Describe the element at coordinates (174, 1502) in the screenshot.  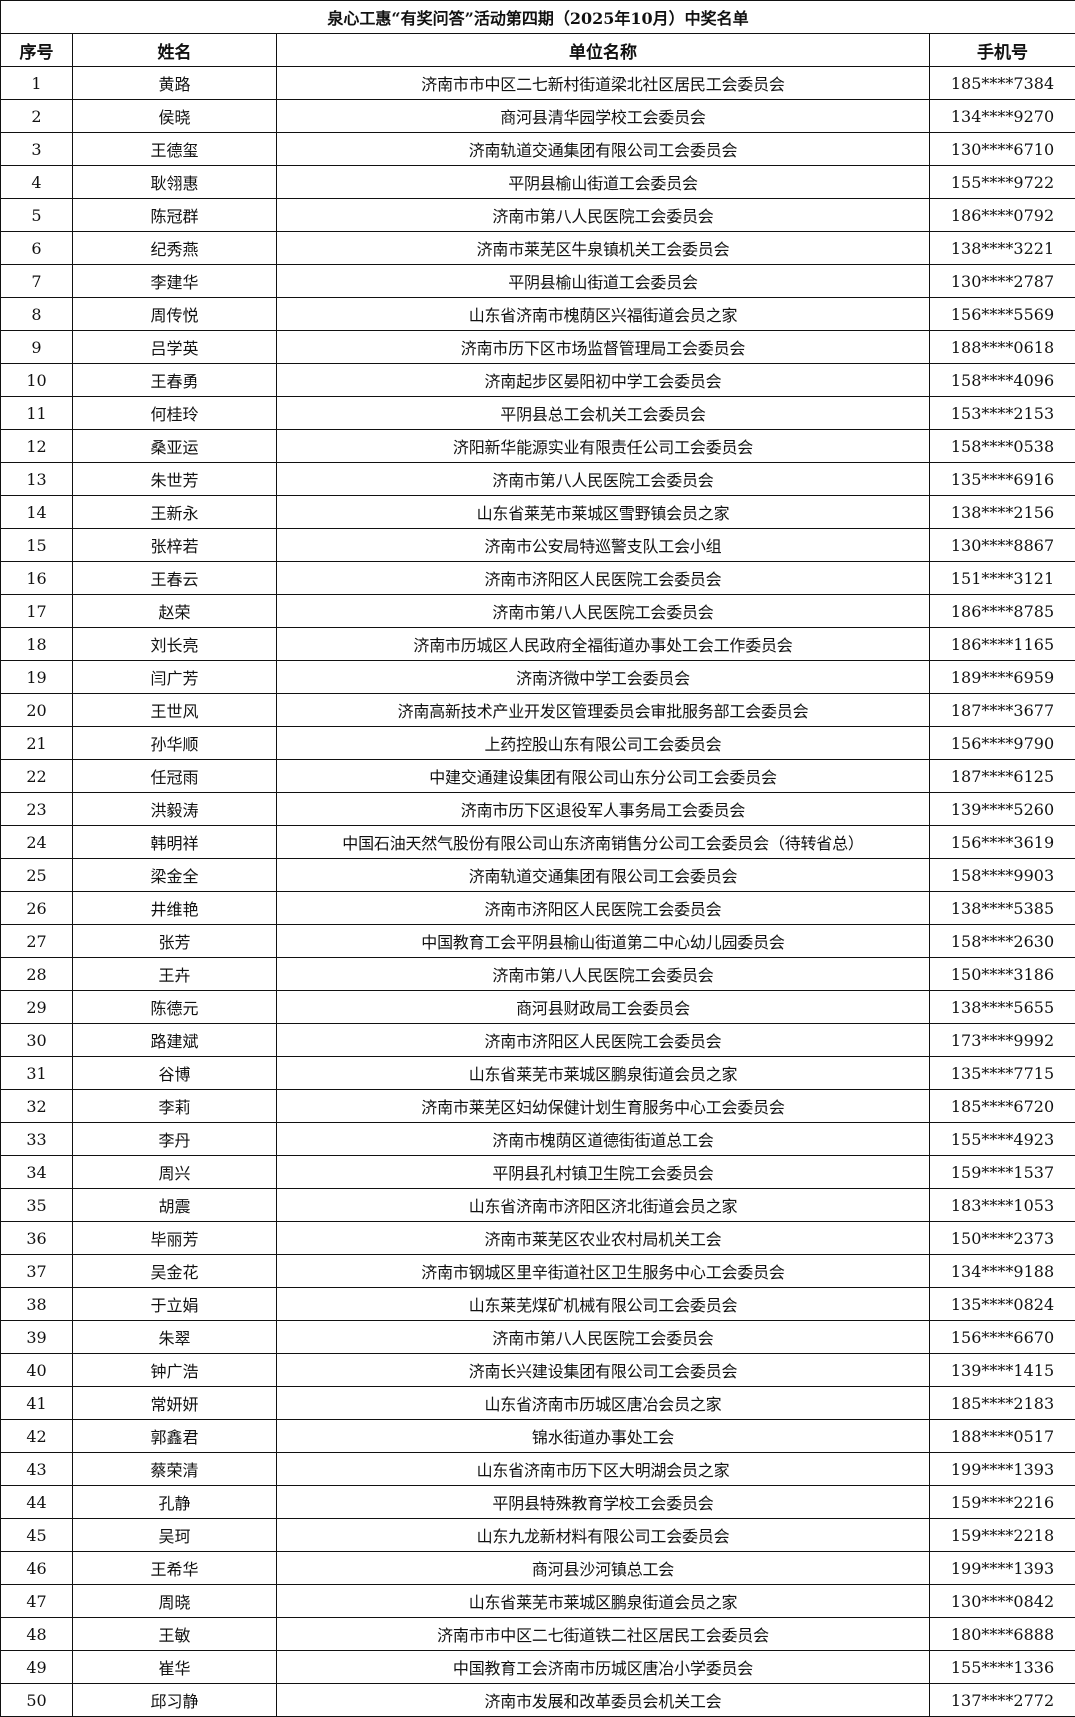
I see `cell-name: 孔静` at that location.